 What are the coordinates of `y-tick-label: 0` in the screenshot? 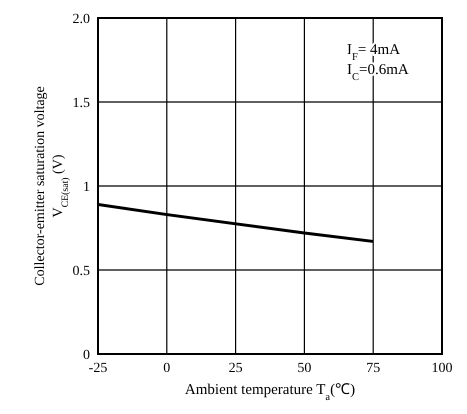 It's located at (86, 355).